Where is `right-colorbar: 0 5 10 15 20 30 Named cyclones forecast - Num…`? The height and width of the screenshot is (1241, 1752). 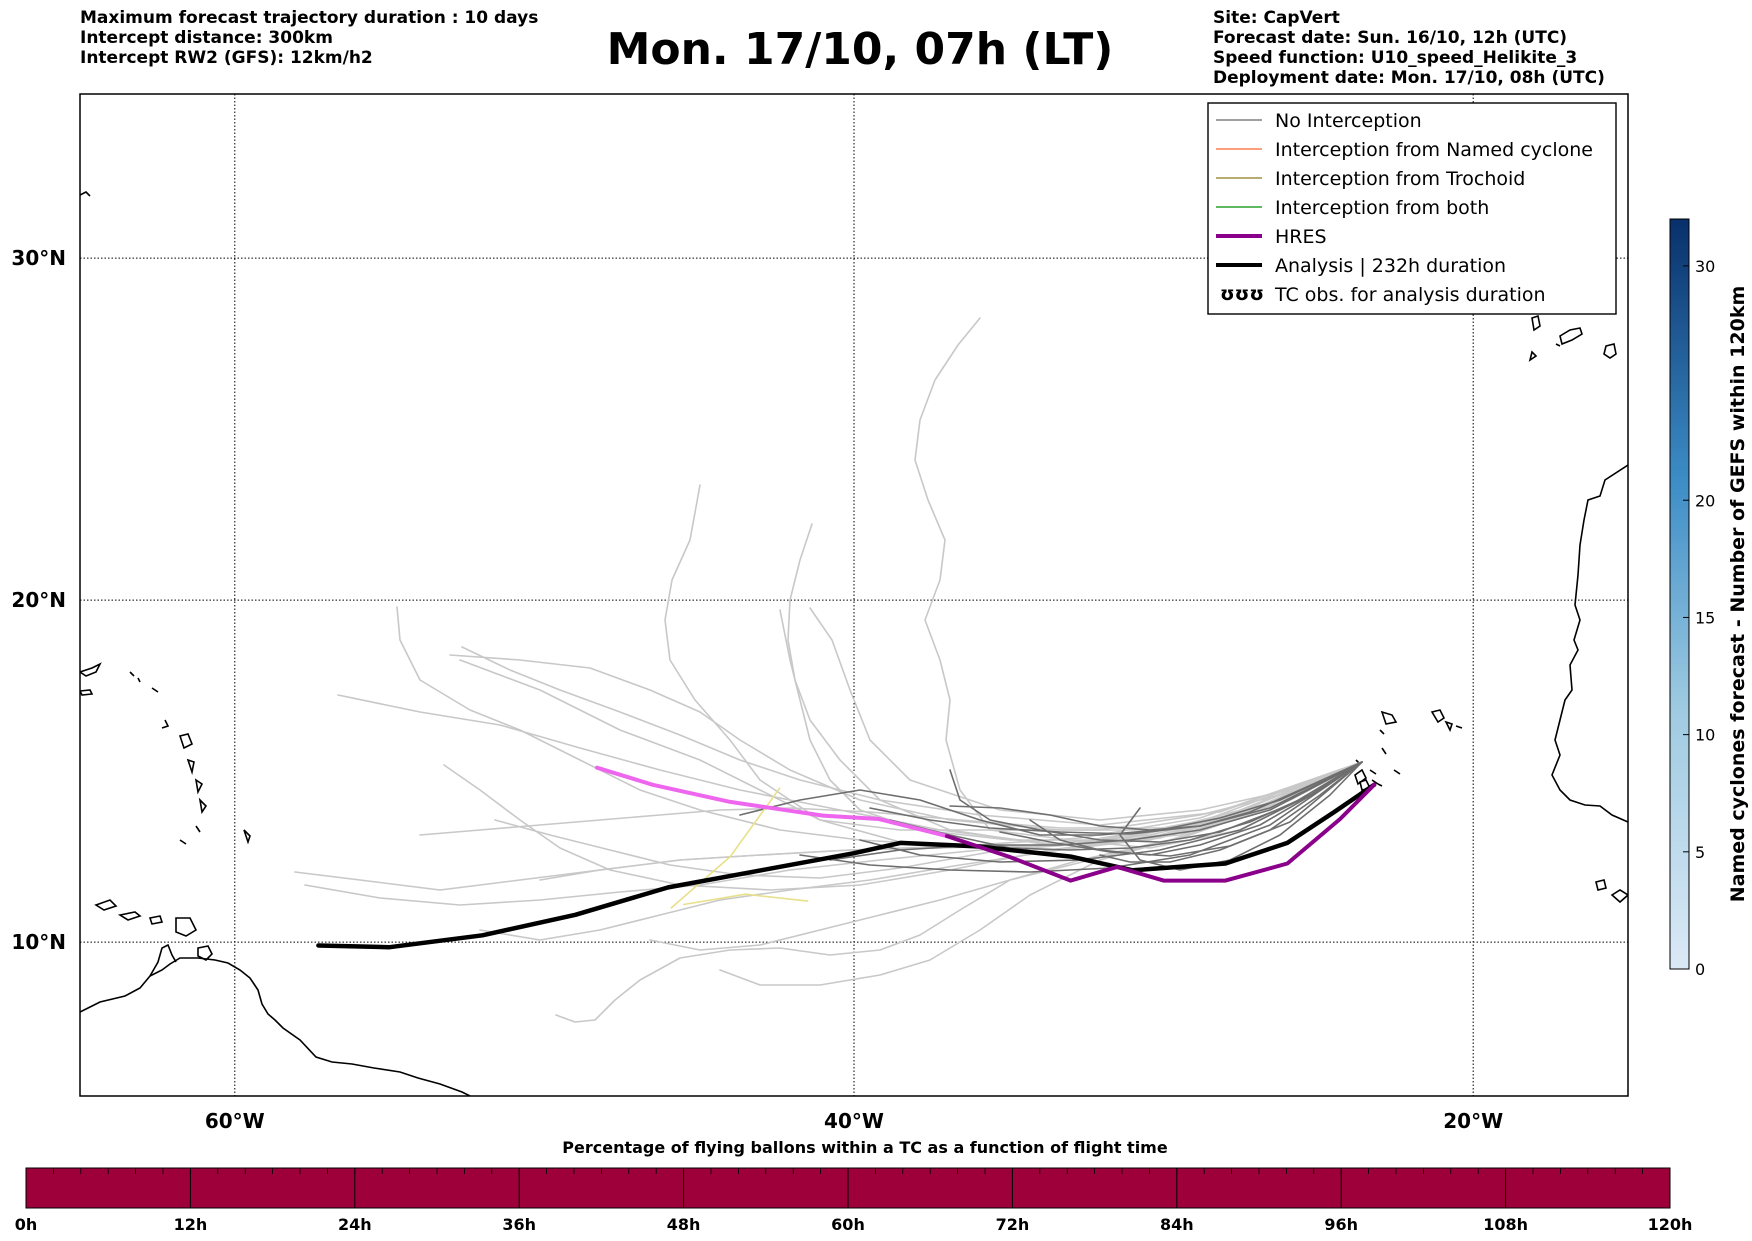
right-colorbar: 0 5 10 15 20 30 Named cyclones forecast - Num… is located at coordinates (1709, 598).